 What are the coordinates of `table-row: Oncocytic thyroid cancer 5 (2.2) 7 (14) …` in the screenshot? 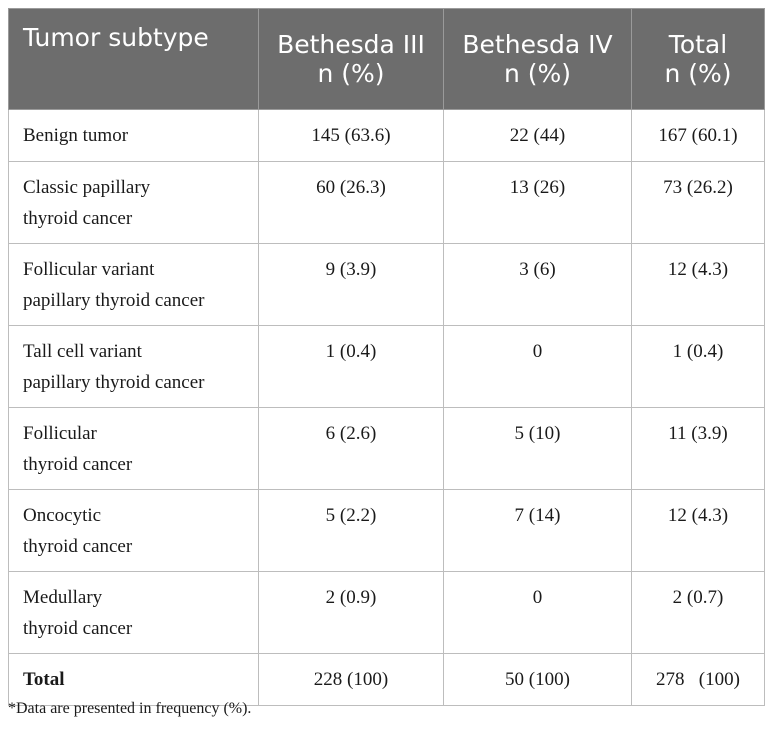 It's located at (386, 530).